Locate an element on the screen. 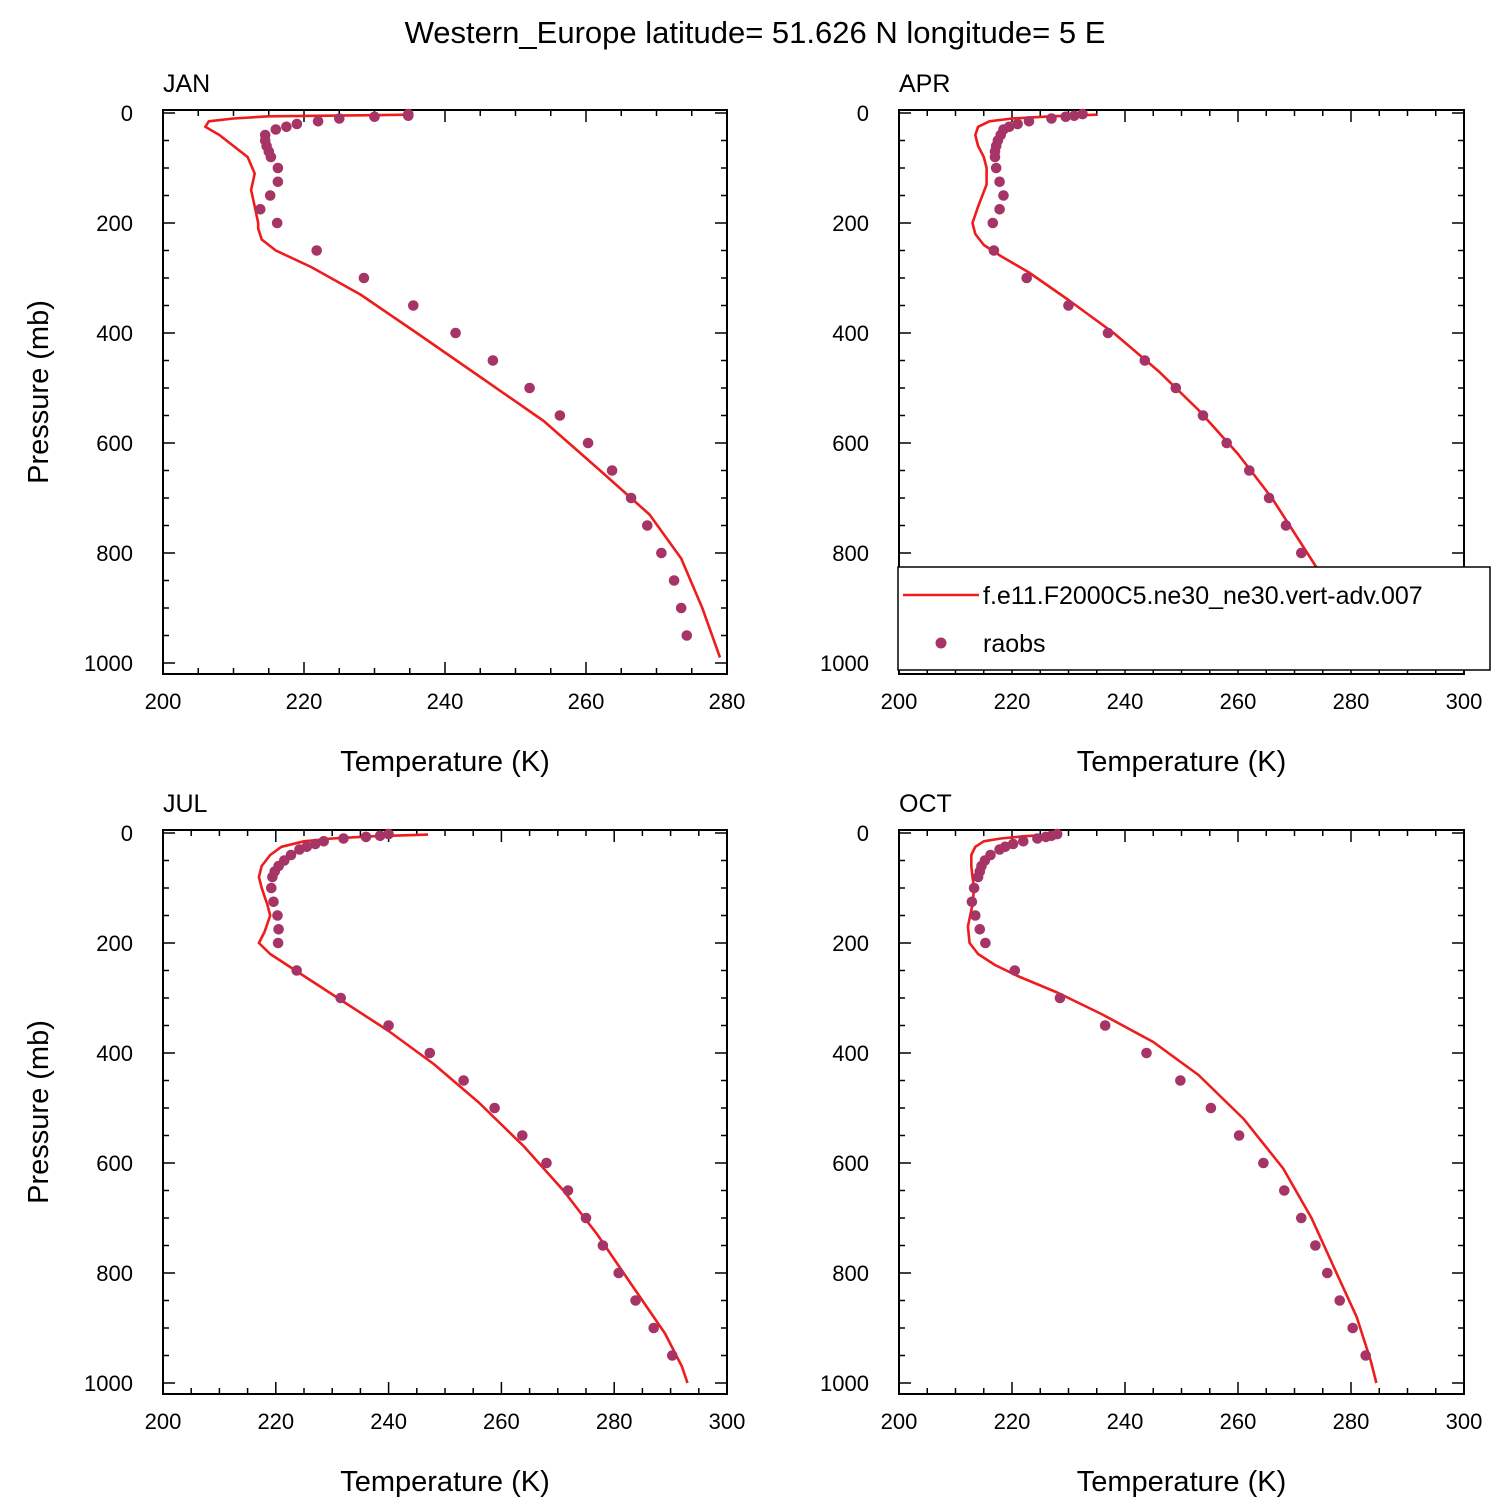 The image size is (1510, 1510). y-tick-label: 600 is located at coordinates (850, 1163).